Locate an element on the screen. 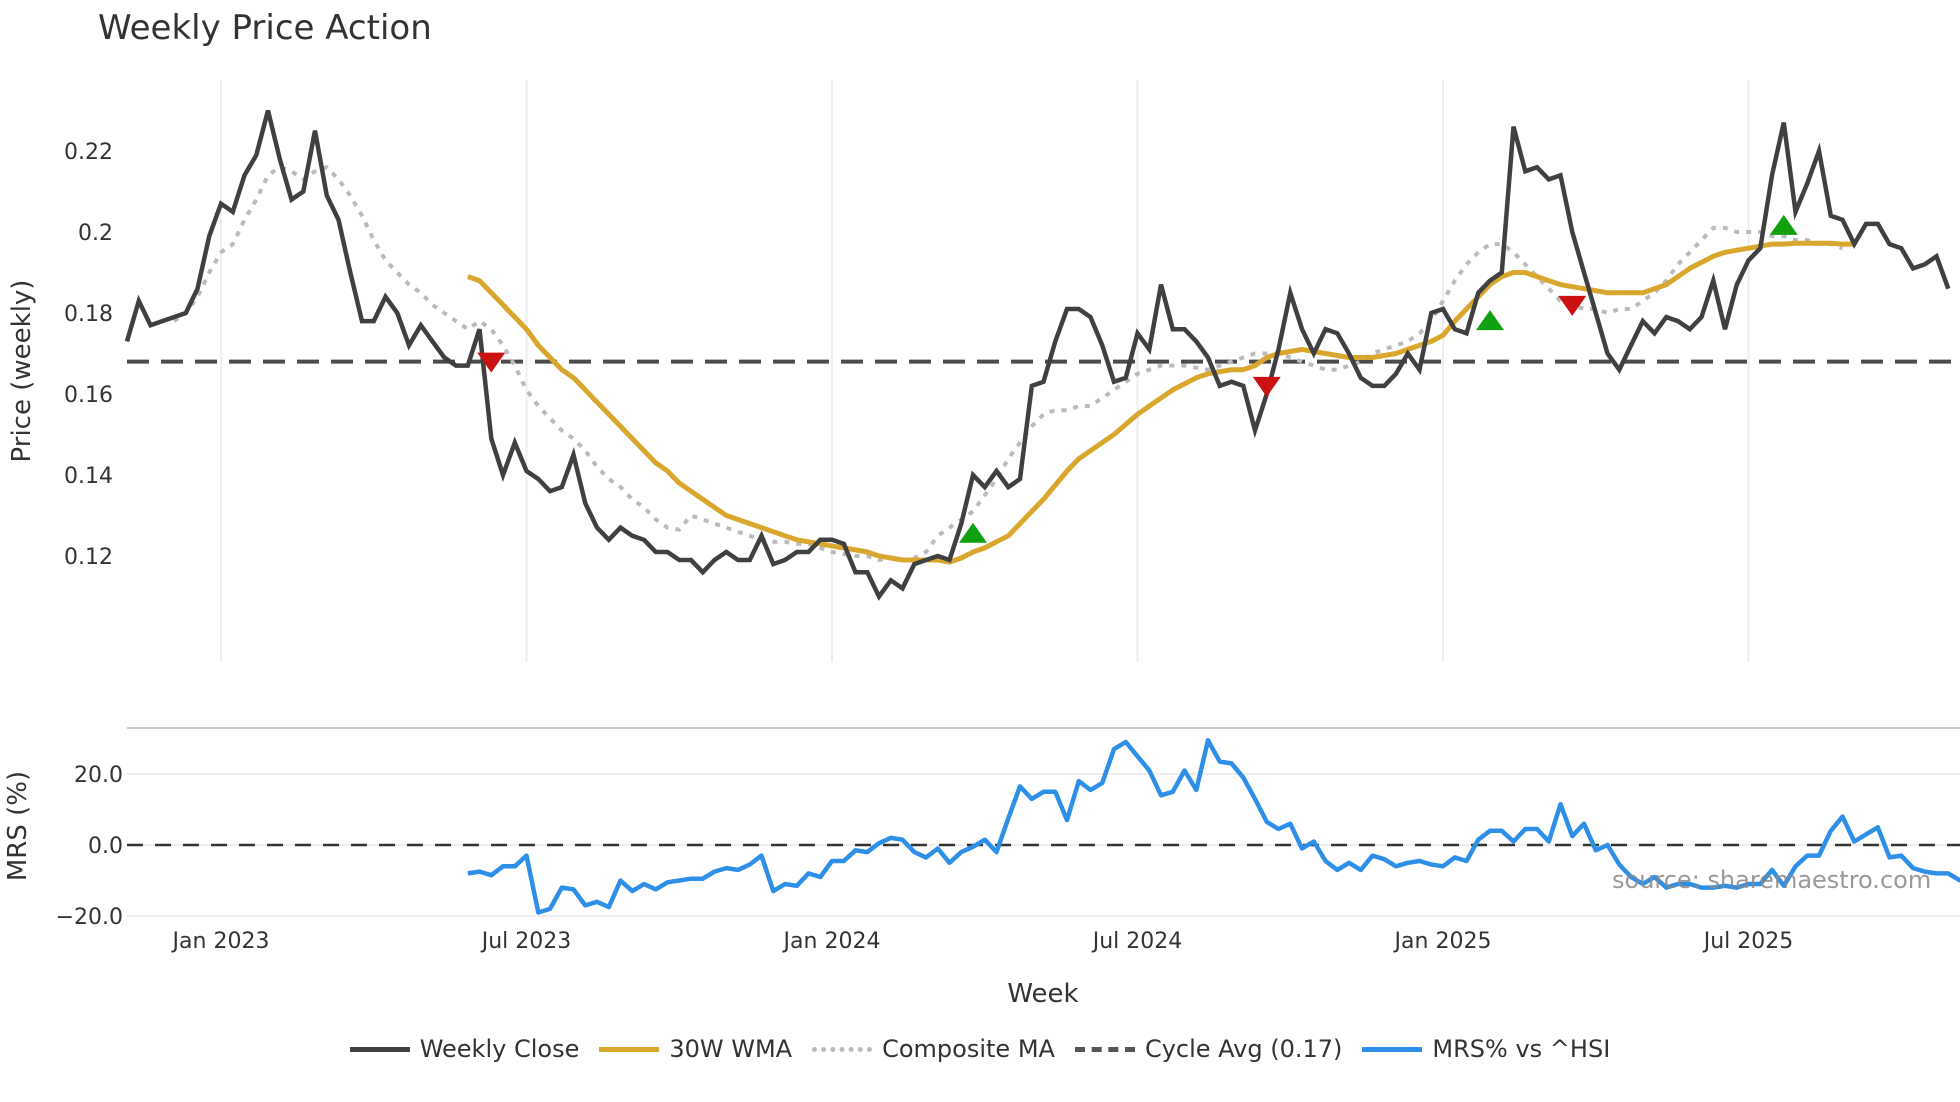 Image resolution: width=1960 pixels, height=1102 pixels. legend-item: 30W WMA is located at coordinates (695, 1049).